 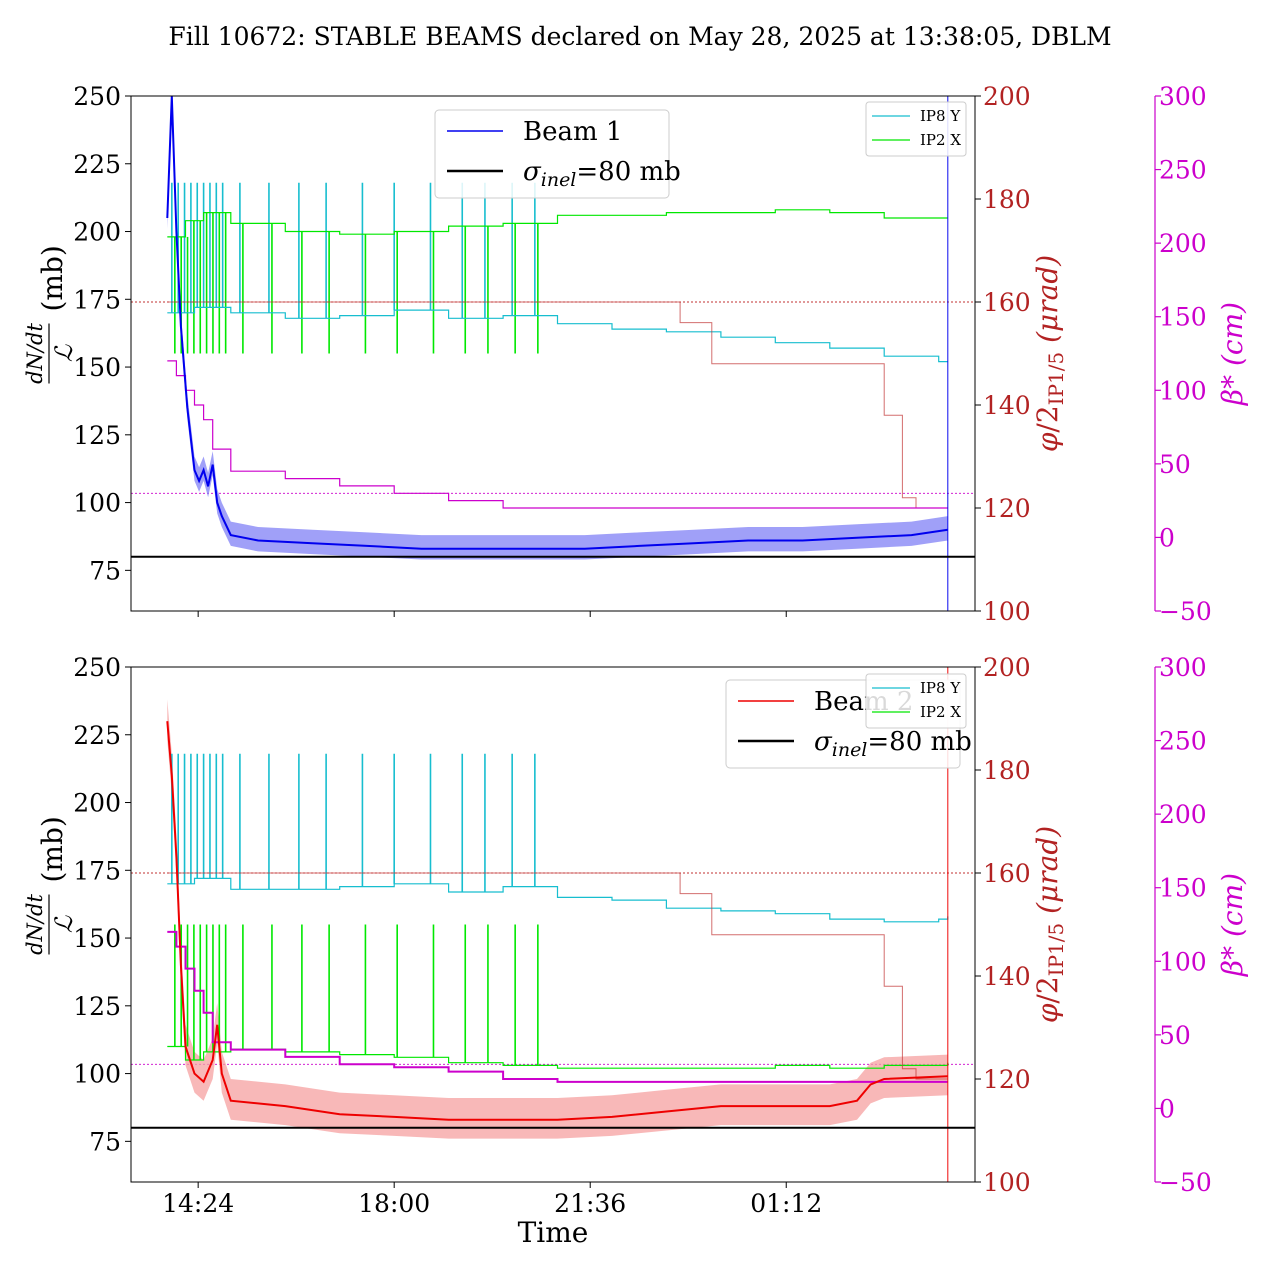 I want to click on x-axis-label: Time, so click(x=553, y=1232).